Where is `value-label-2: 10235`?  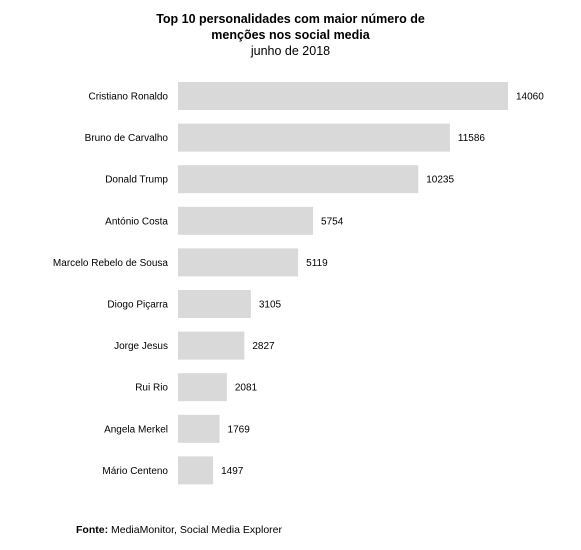 value-label-2: 10235 is located at coordinates (440, 180).